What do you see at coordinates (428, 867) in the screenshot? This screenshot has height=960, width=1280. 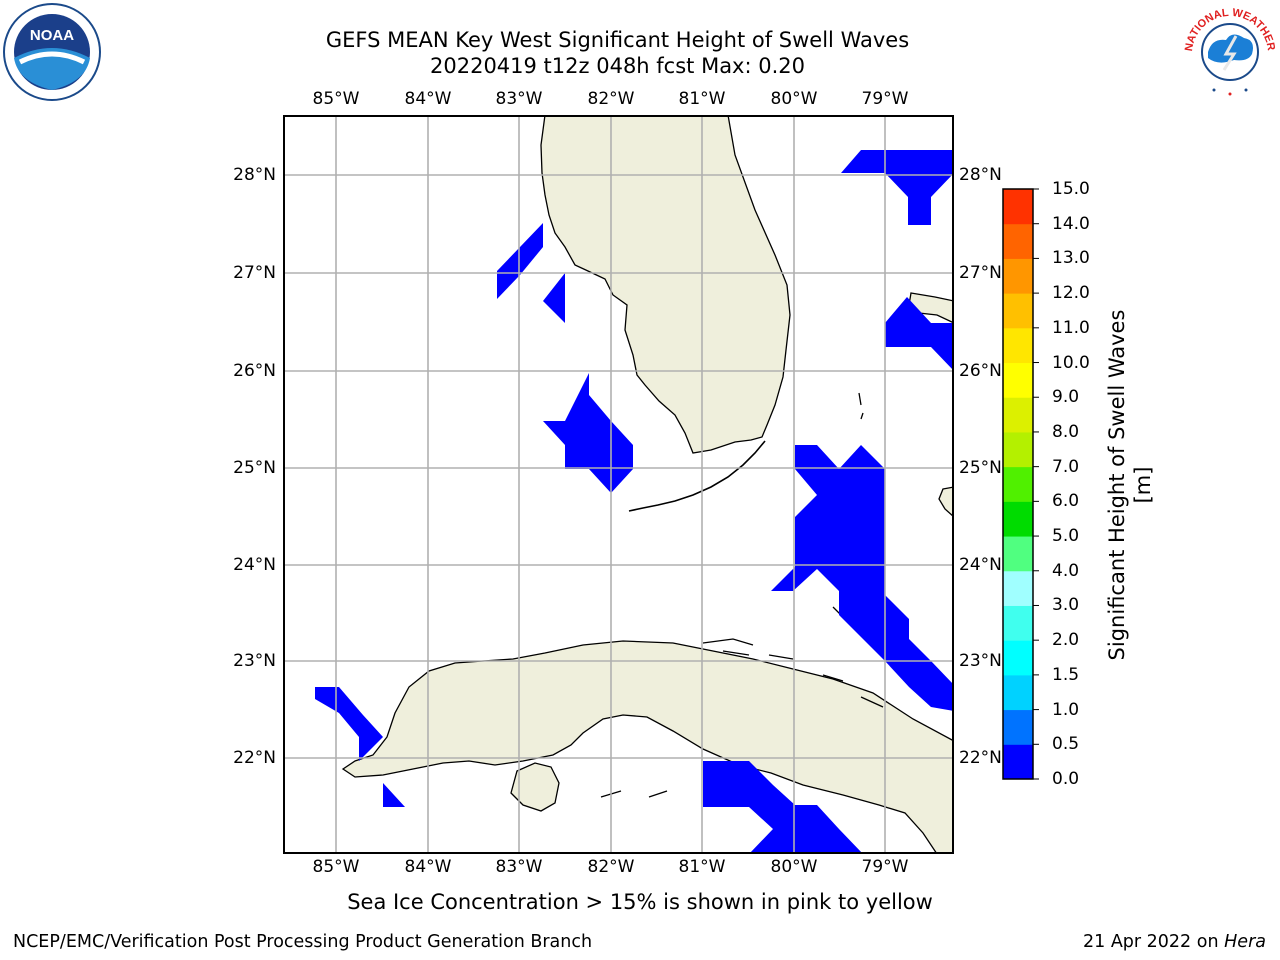 I see `lon-label-bottom: 84°W` at bounding box center [428, 867].